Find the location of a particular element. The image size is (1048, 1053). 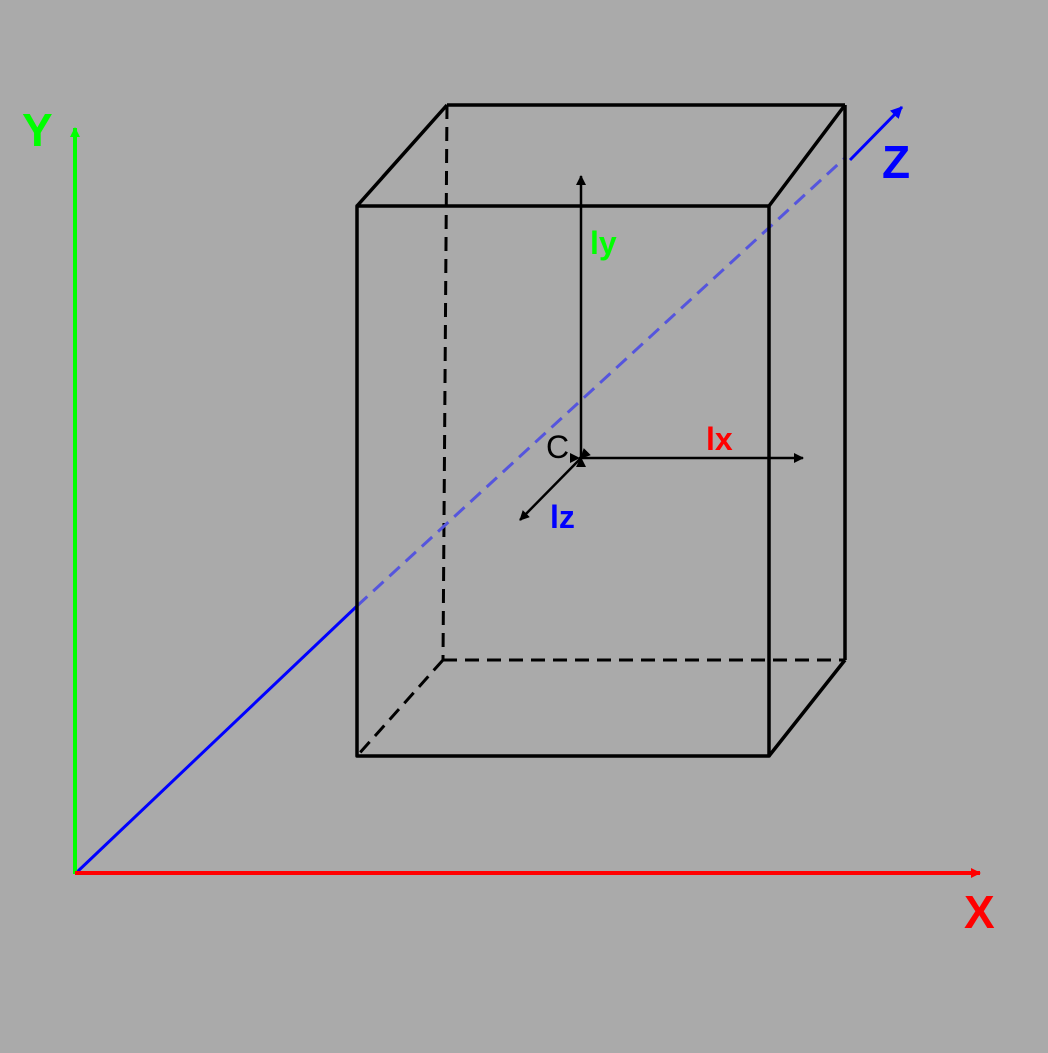

lx-label: lx is located at coordinates (719, 439).